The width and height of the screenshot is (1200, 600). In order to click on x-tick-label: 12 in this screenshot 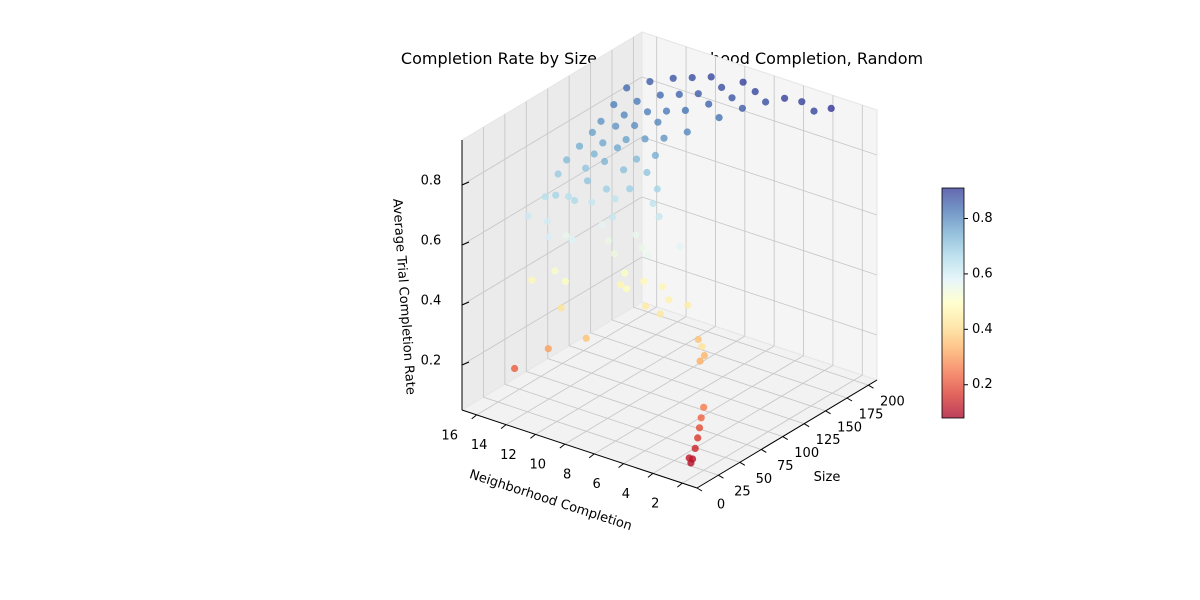, I will do `click(508, 455)`.